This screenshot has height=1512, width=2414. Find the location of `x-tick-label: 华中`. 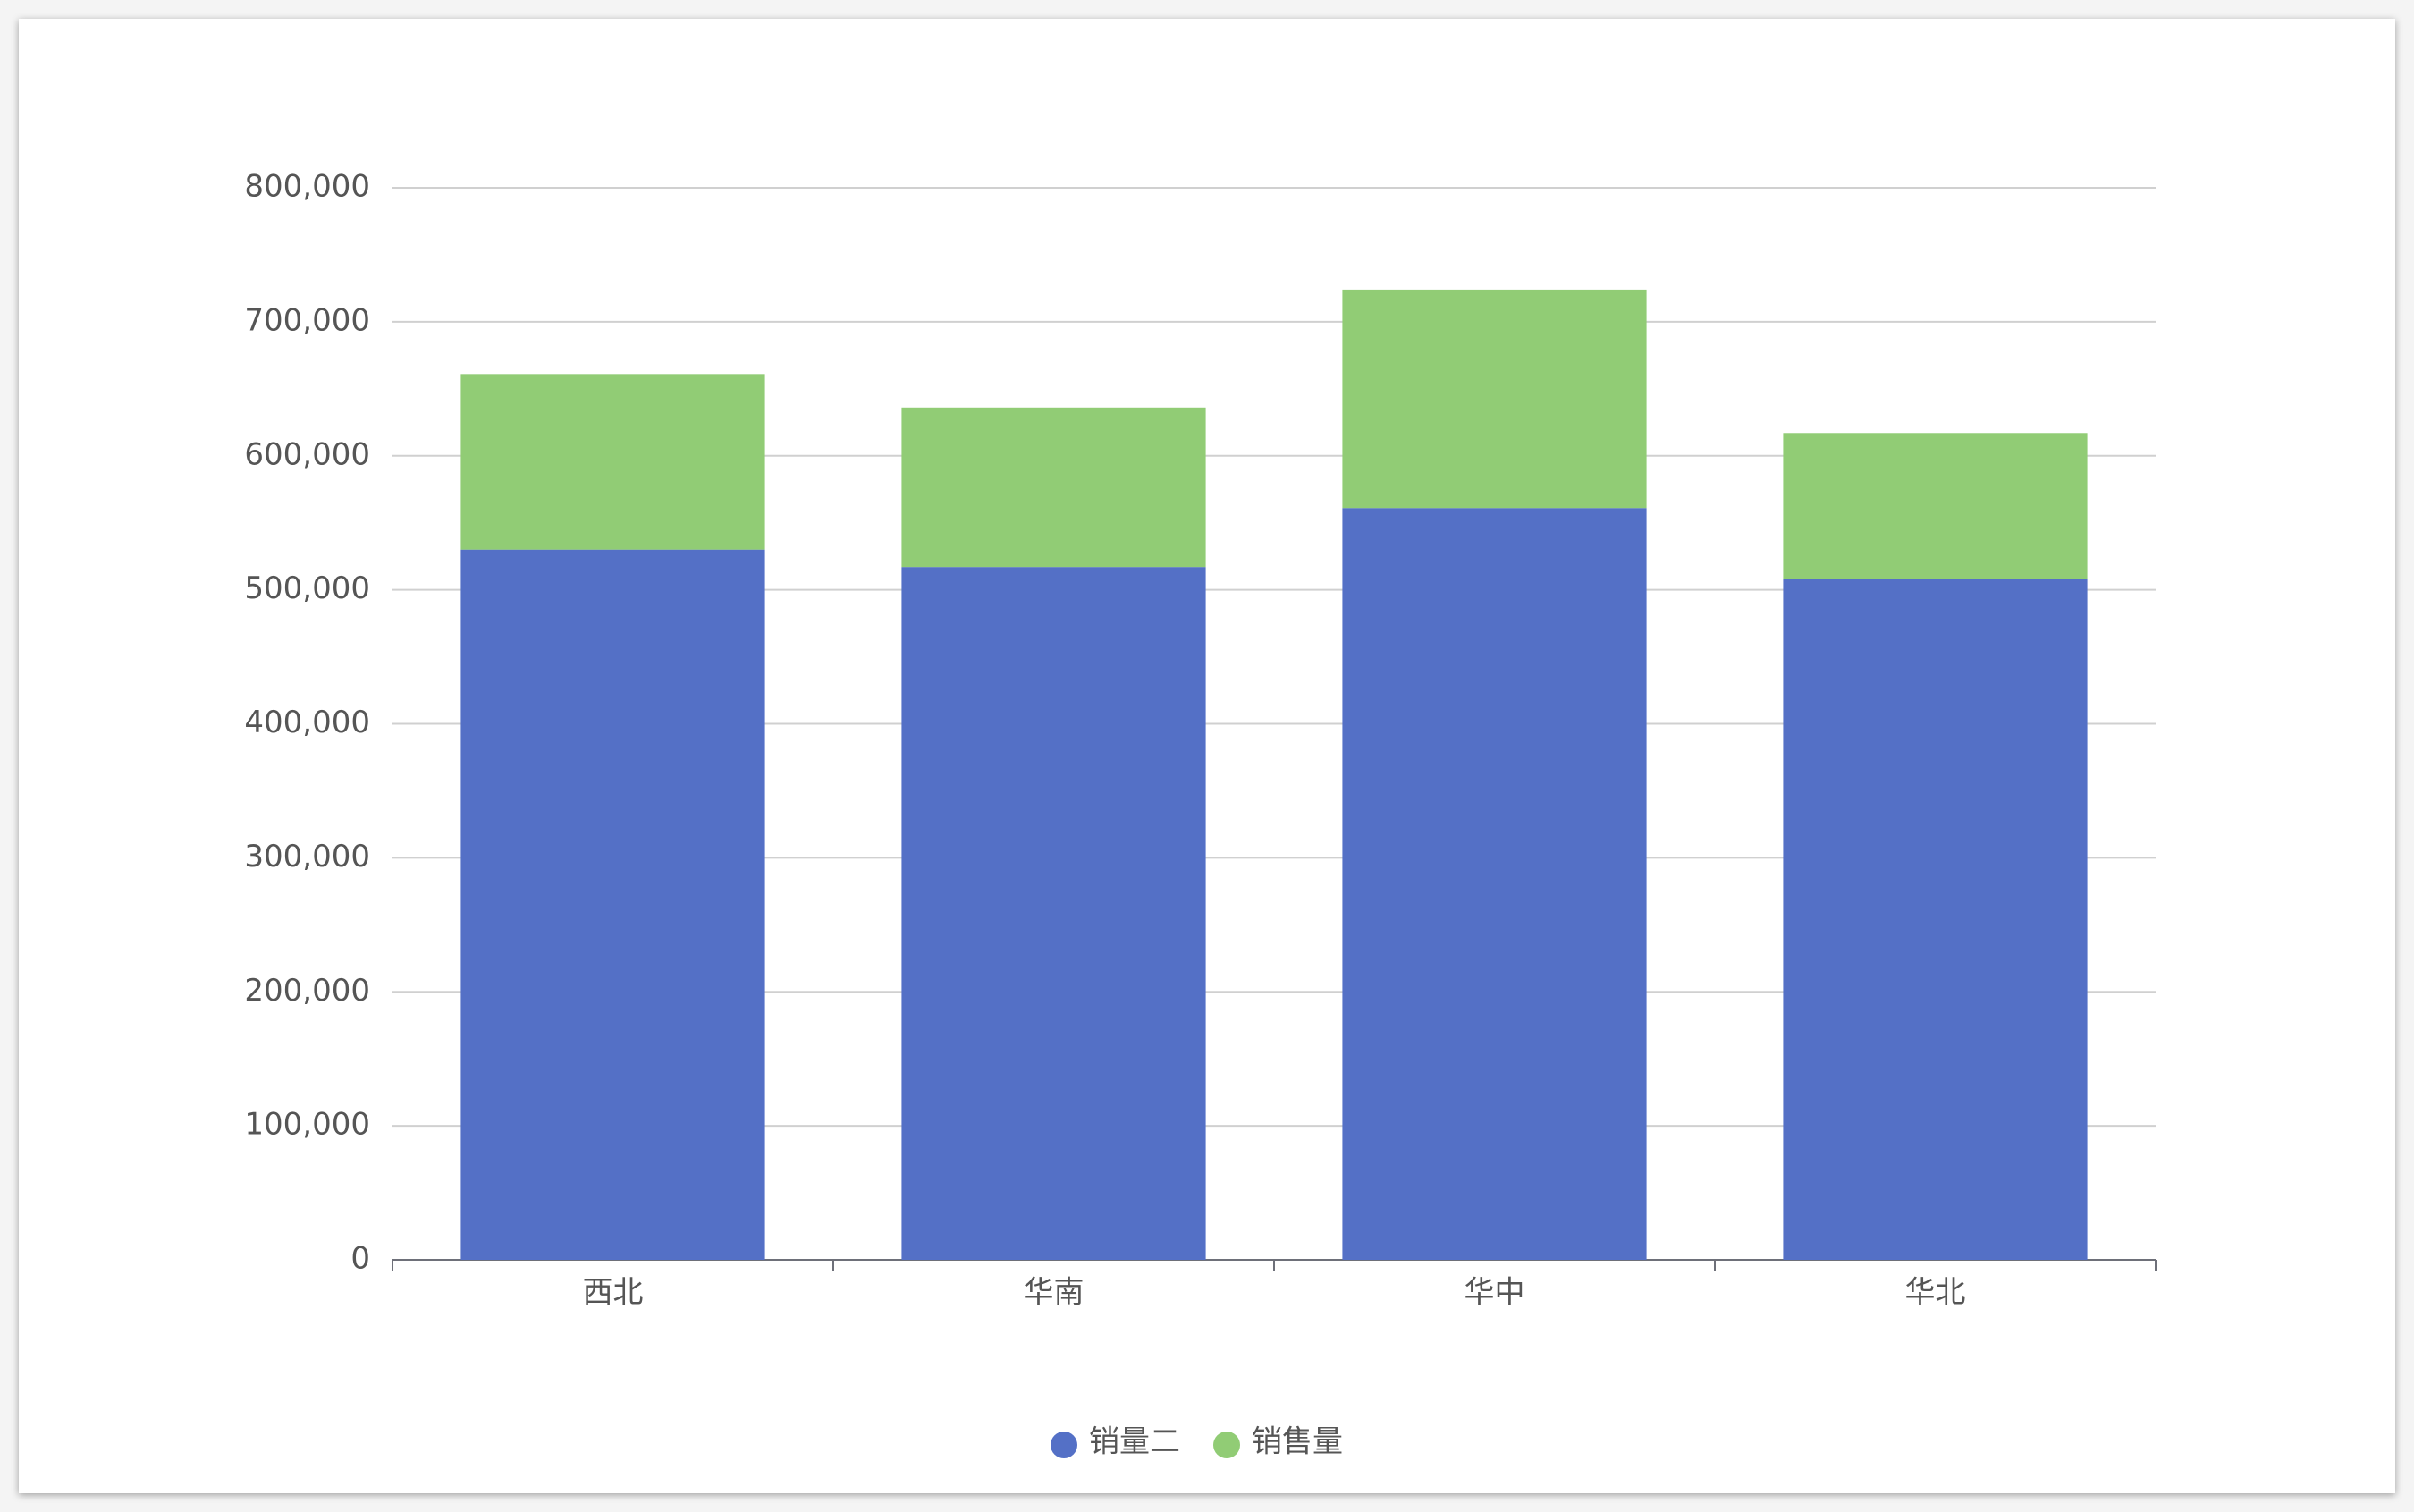

x-tick-label: 华中 is located at coordinates (1494, 1293).